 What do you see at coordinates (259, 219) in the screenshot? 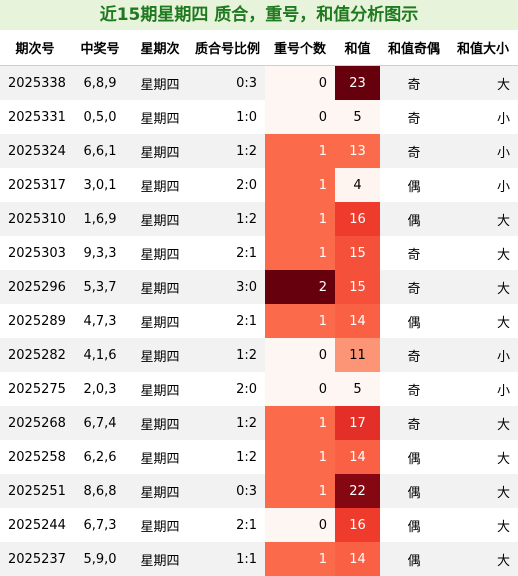
I see `table-row: 2025310 1,6,9 星期四 1:2 1 16 偶大` at bounding box center [259, 219].